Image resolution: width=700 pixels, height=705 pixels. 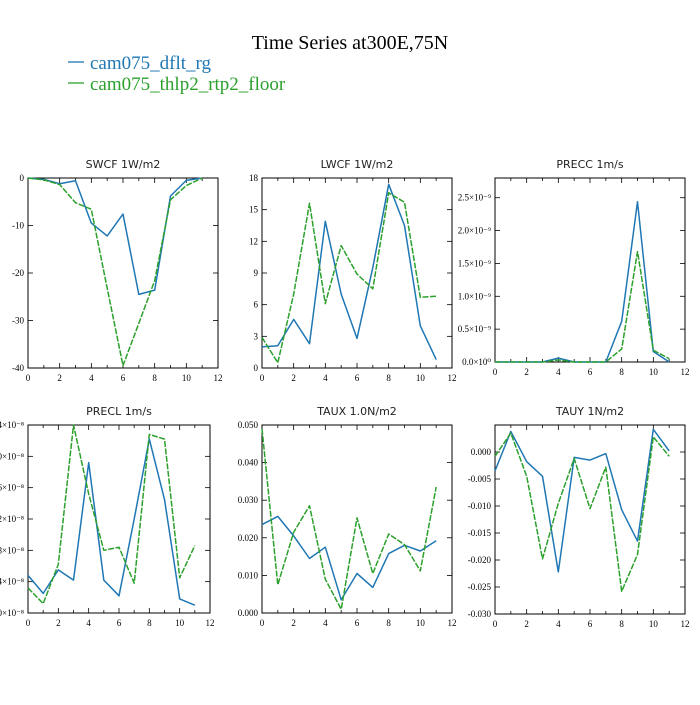 What do you see at coordinates (474, 198) in the screenshot?
I see `y-tick-label: 2.5×10⁻⁹` at bounding box center [474, 198].